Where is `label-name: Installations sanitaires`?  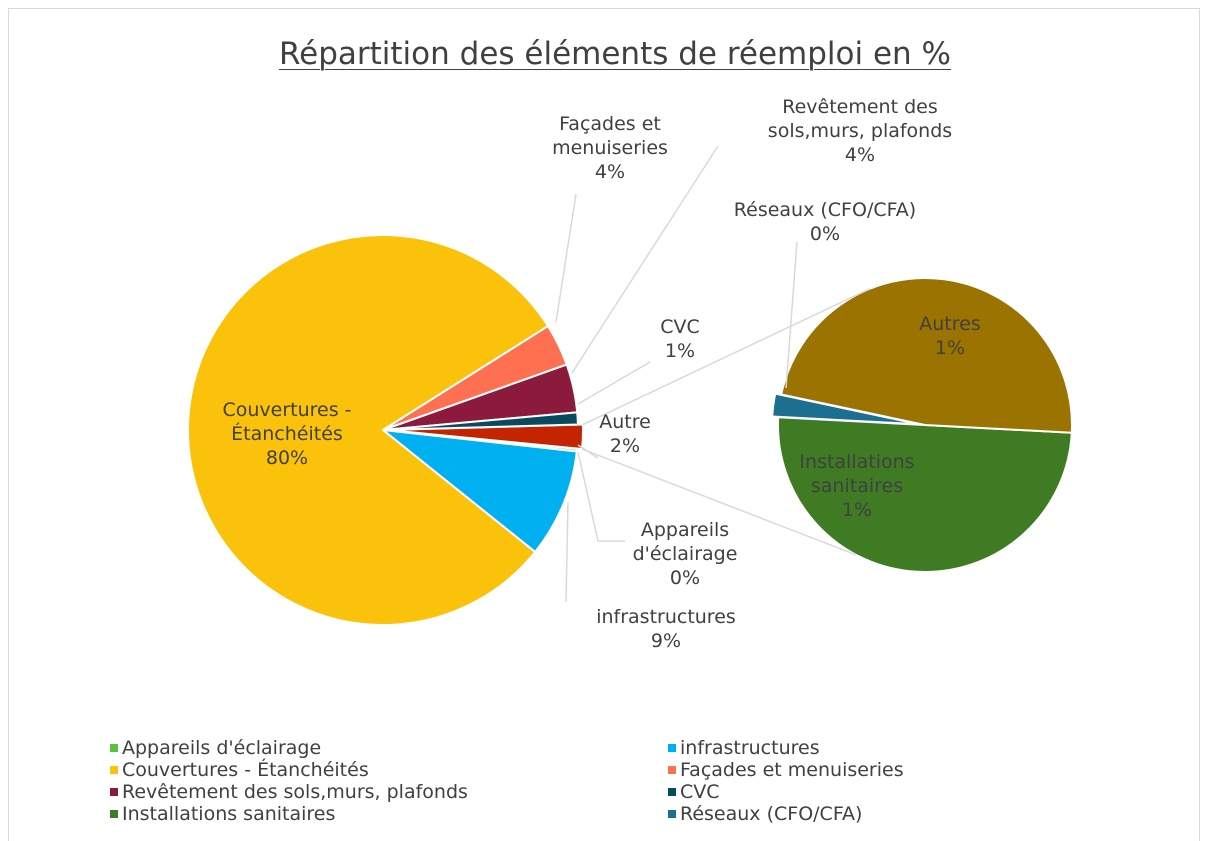 label-name: Installations sanitaires is located at coordinates (857, 474).